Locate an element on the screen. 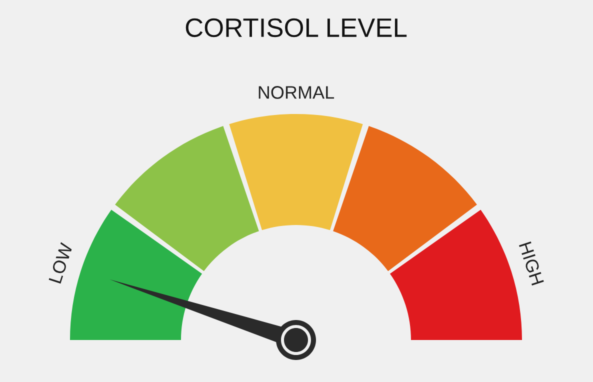 The image size is (593, 382). slice-label: NORMAL is located at coordinates (296, 92).